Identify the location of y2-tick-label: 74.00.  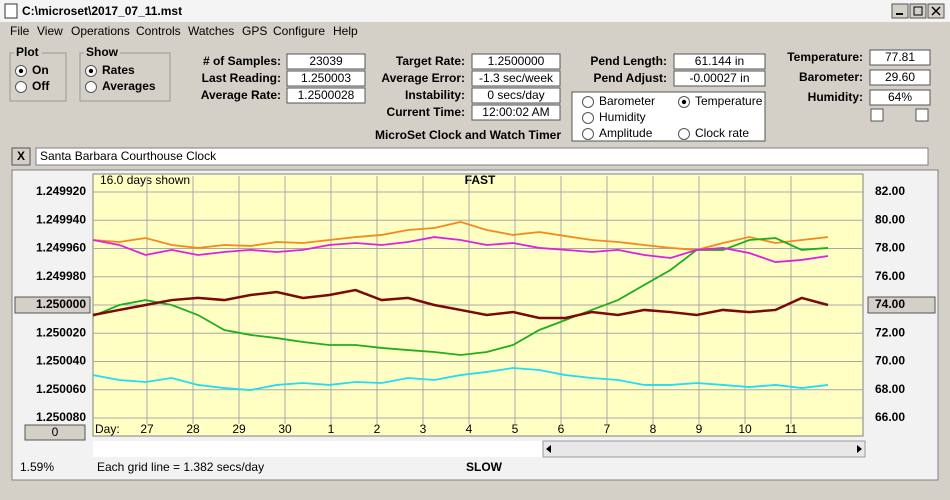
(890, 304).